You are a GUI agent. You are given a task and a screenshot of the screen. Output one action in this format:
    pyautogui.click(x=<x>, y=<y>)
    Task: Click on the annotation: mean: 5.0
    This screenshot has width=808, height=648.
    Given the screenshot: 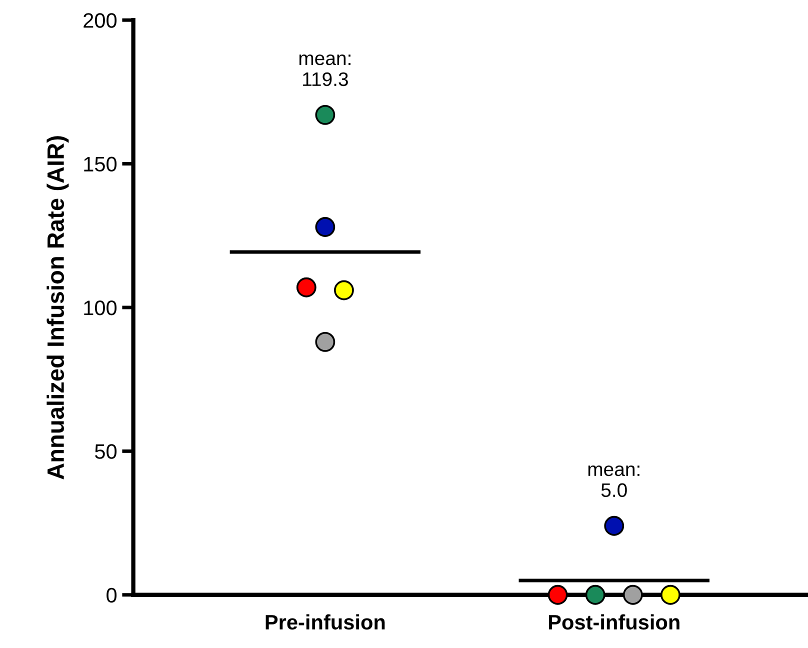 What is the action you would take?
    pyautogui.click(x=614, y=481)
    